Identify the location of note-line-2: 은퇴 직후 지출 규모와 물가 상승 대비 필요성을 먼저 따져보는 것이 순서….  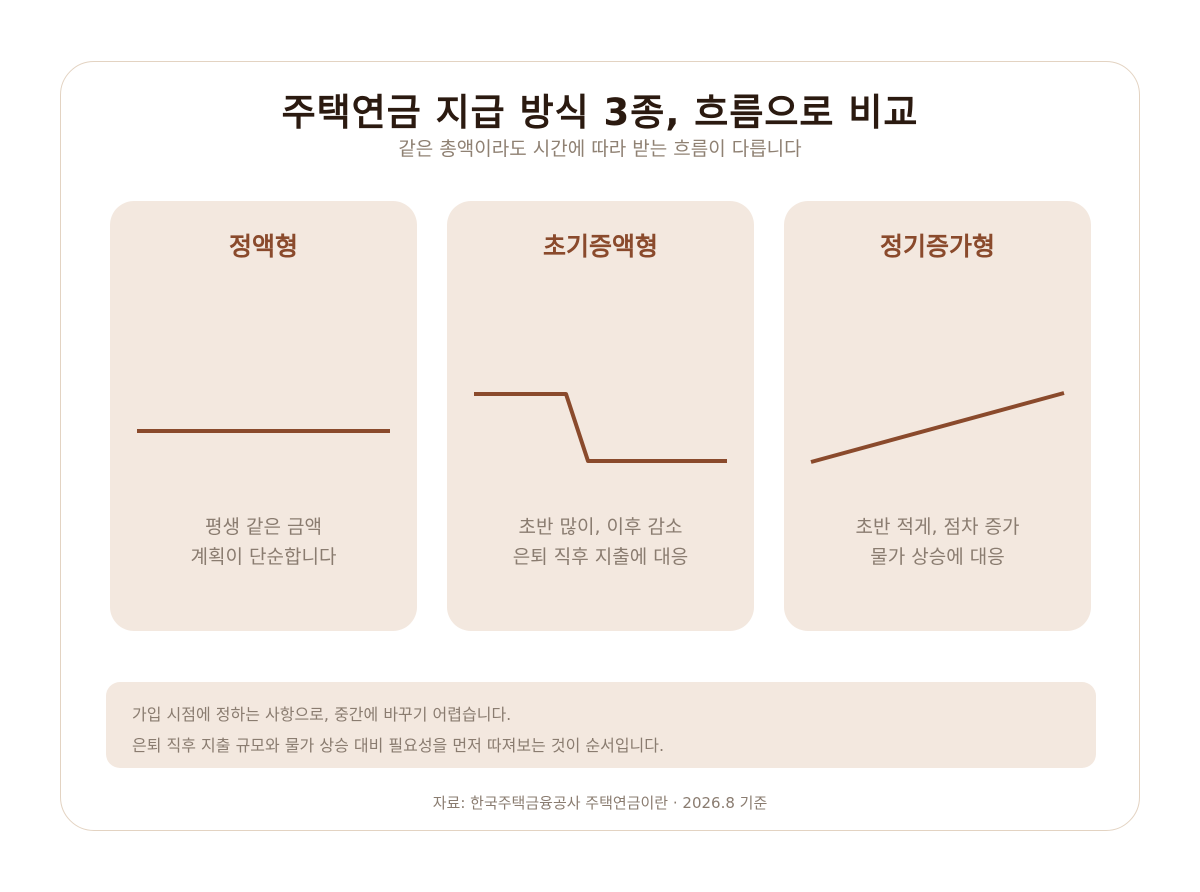
(398, 745).